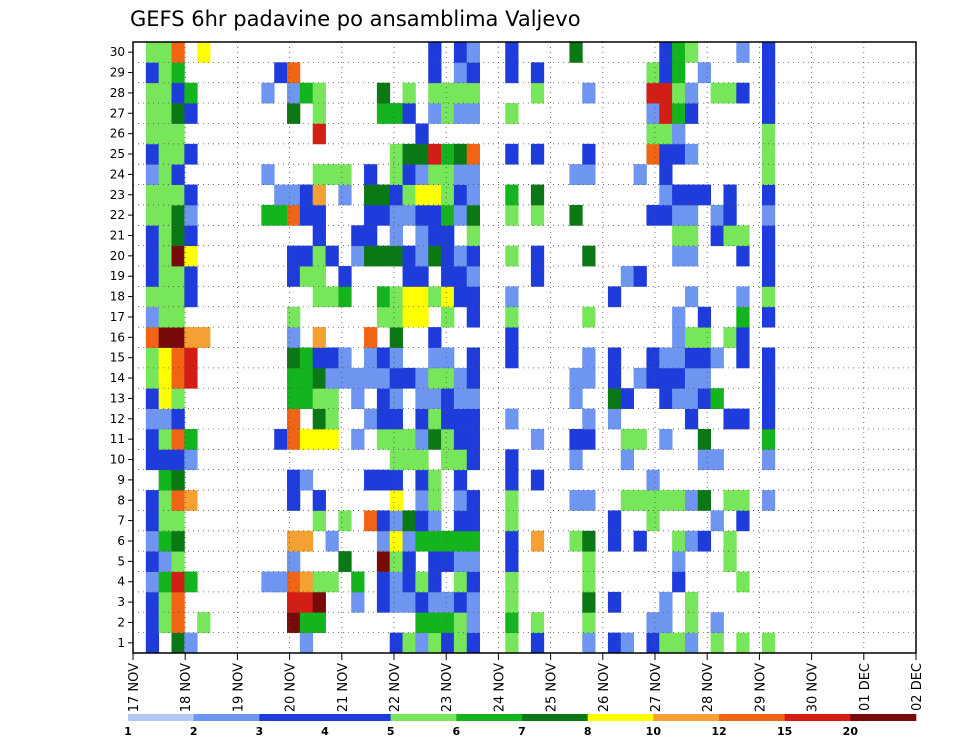 The image size is (960, 742). I want to click on y-tick-label: 9, so click(121, 480).